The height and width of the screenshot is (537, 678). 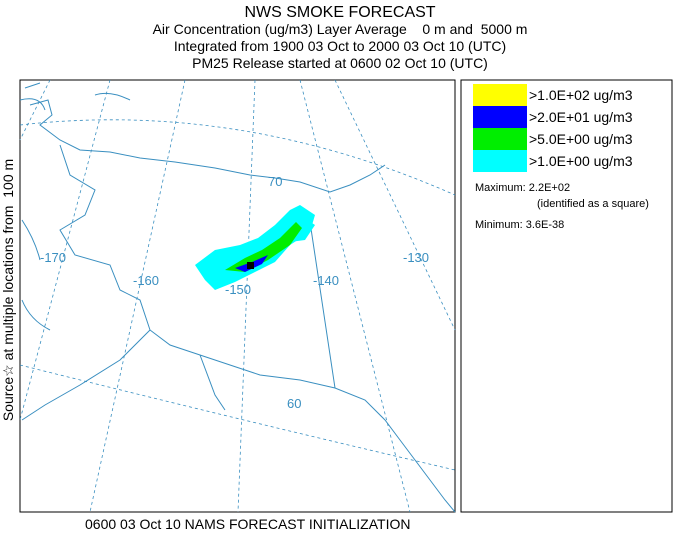 What do you see at coordinates (581, 161) in the screenshot?
I see `legend-label: >1.0E+00 ug/m3` at bounding box center [581, 161].